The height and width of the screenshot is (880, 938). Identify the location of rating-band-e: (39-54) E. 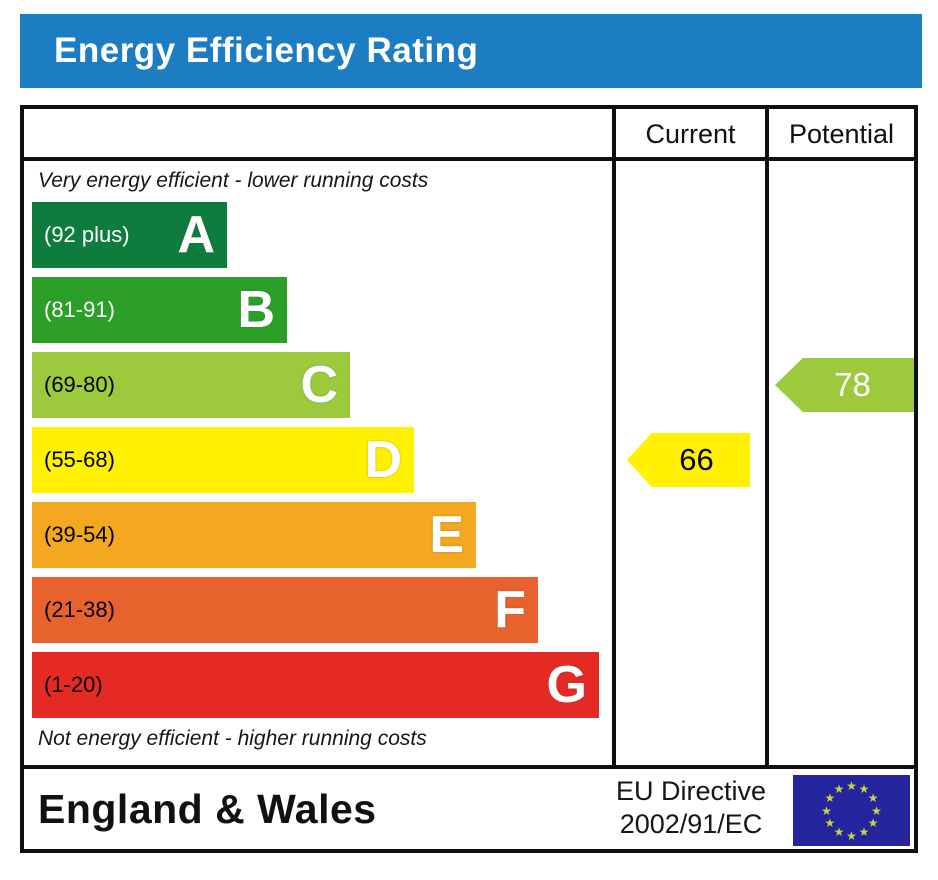
(254, 535).